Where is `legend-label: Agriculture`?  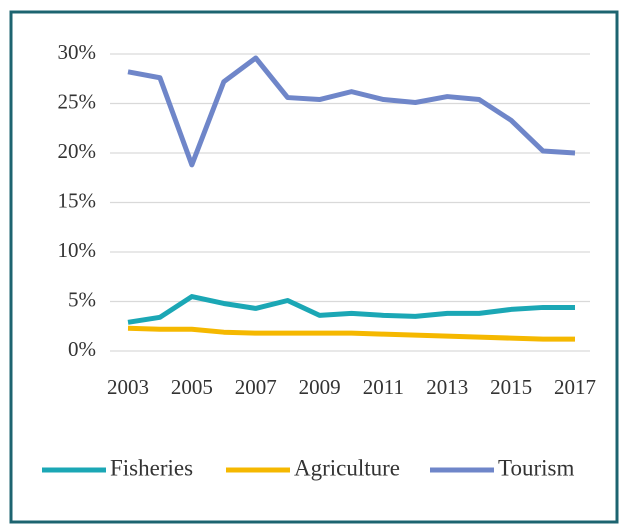 legend-label: Agriculture is located at coordinates (347, 467).